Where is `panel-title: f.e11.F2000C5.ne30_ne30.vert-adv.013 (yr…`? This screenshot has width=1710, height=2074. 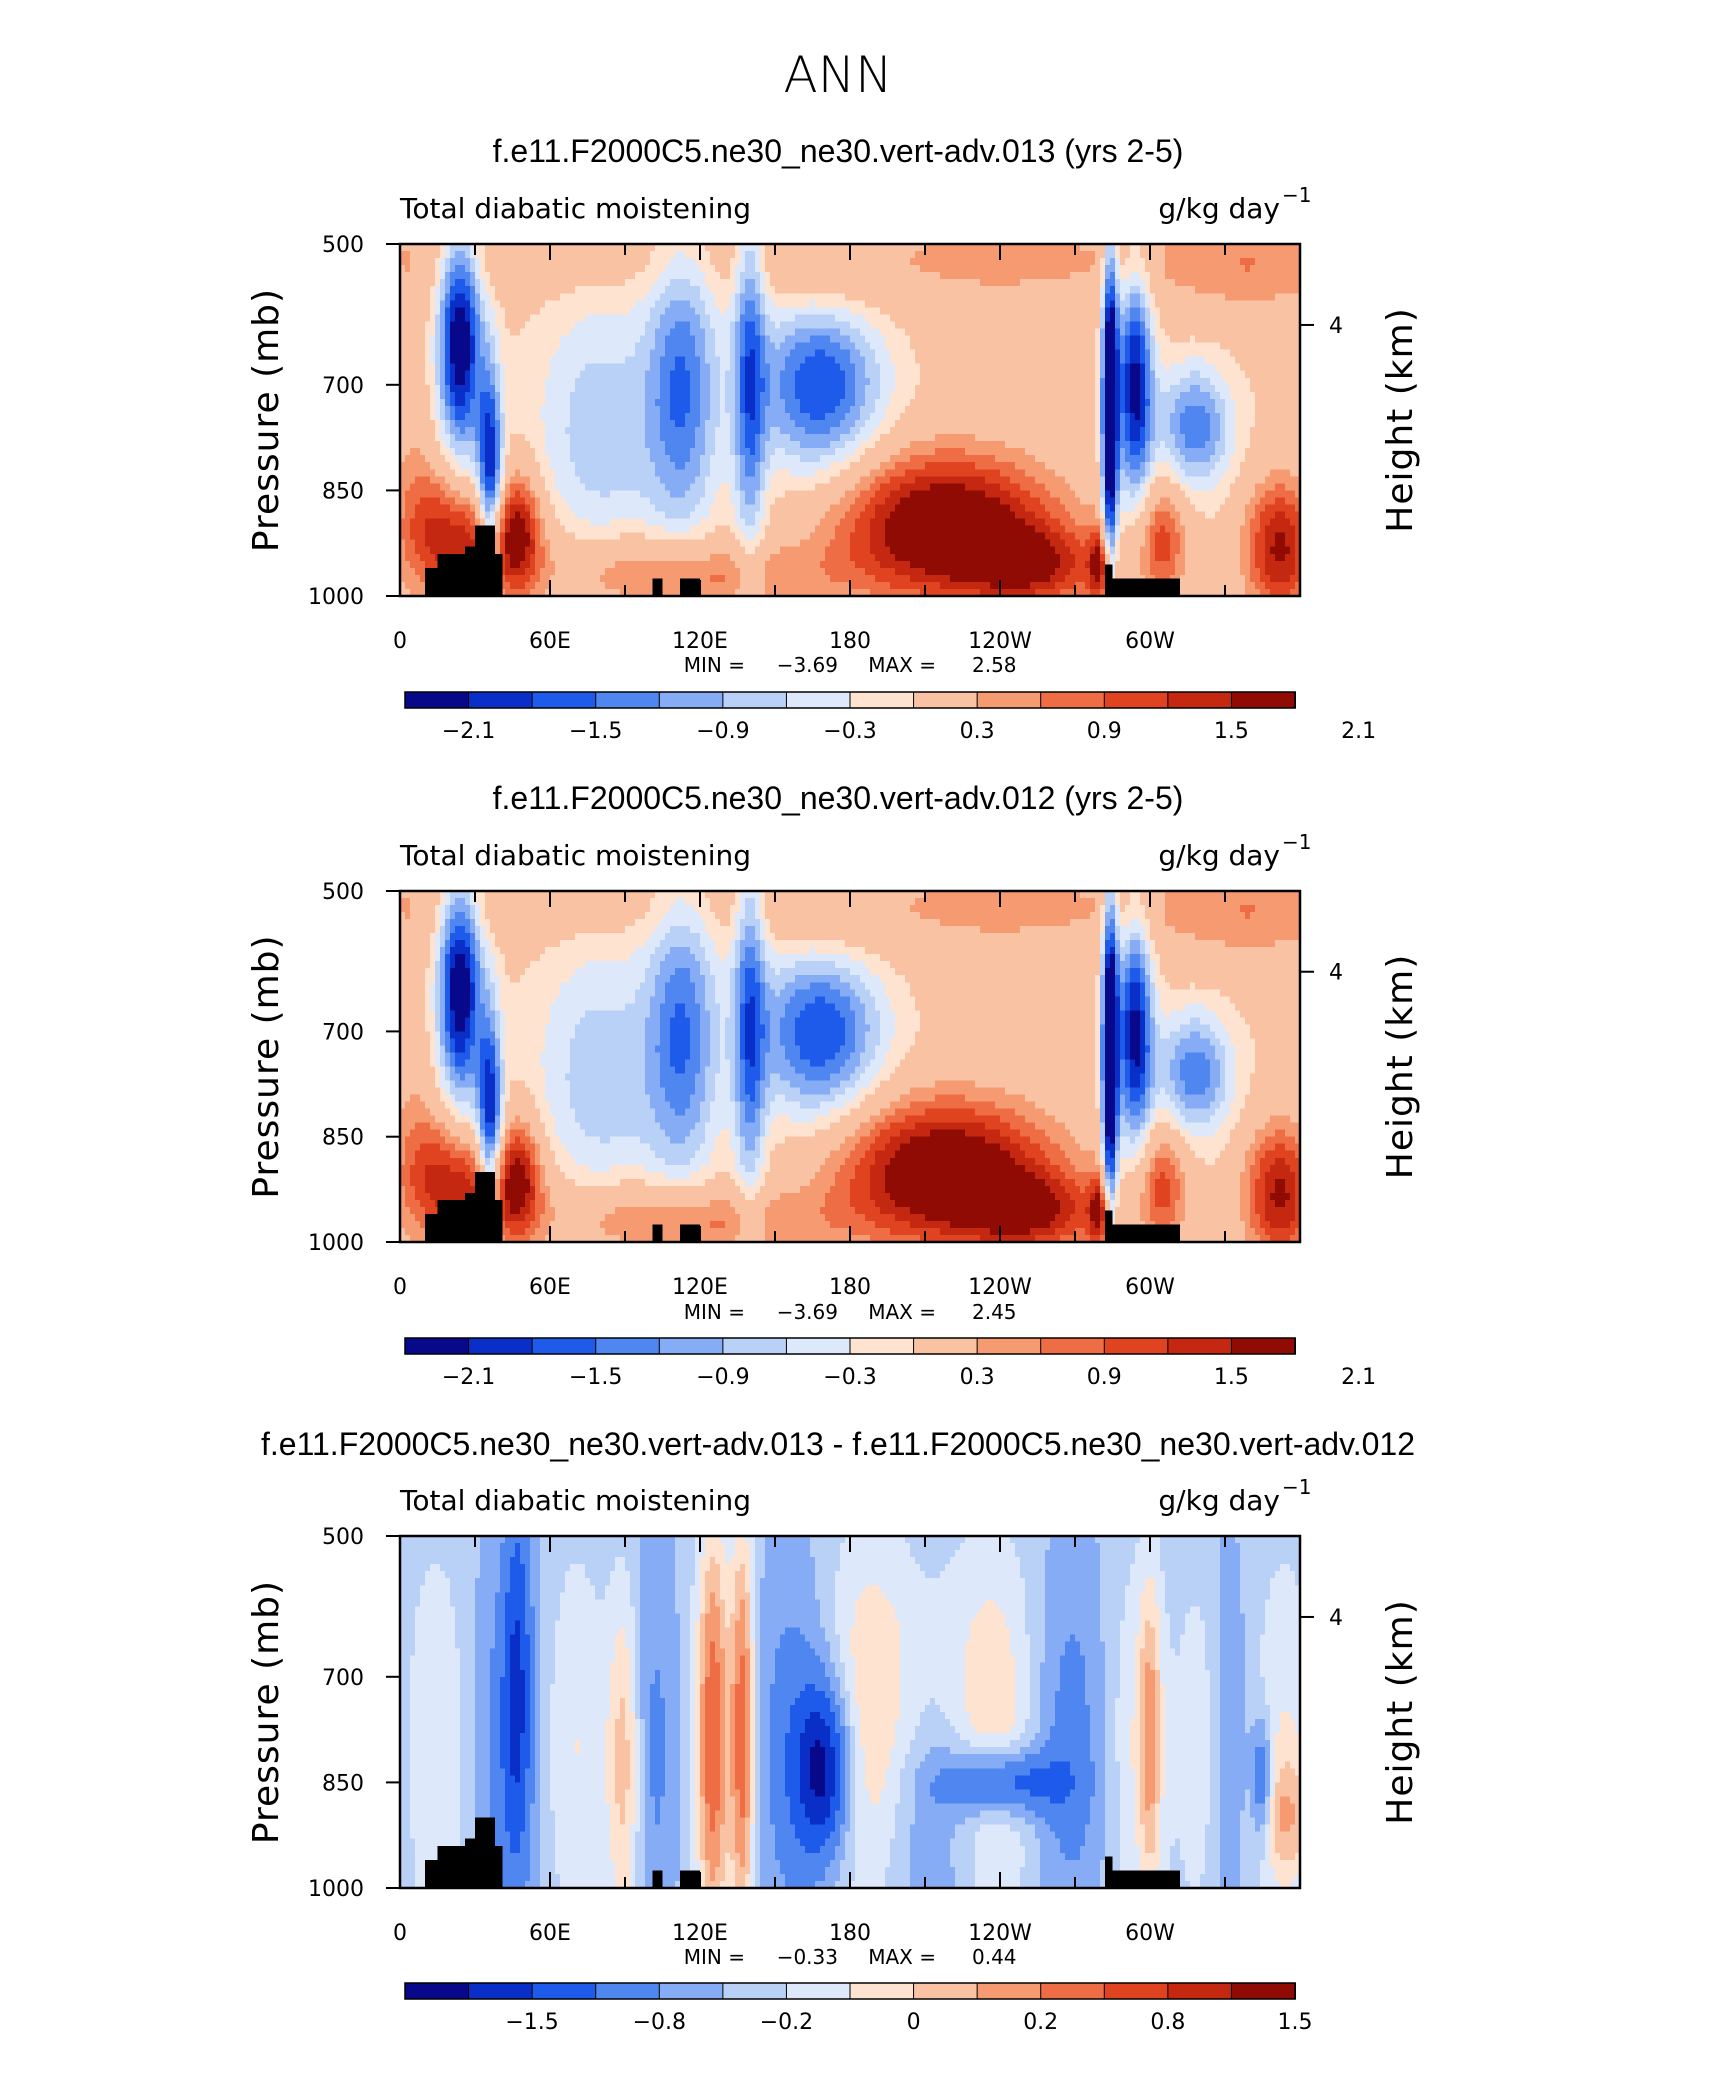
panel-title: f.e11.F2000C5.ne30_ne30.vert-adv.013 (yr… is located at coordinates (838, 151).